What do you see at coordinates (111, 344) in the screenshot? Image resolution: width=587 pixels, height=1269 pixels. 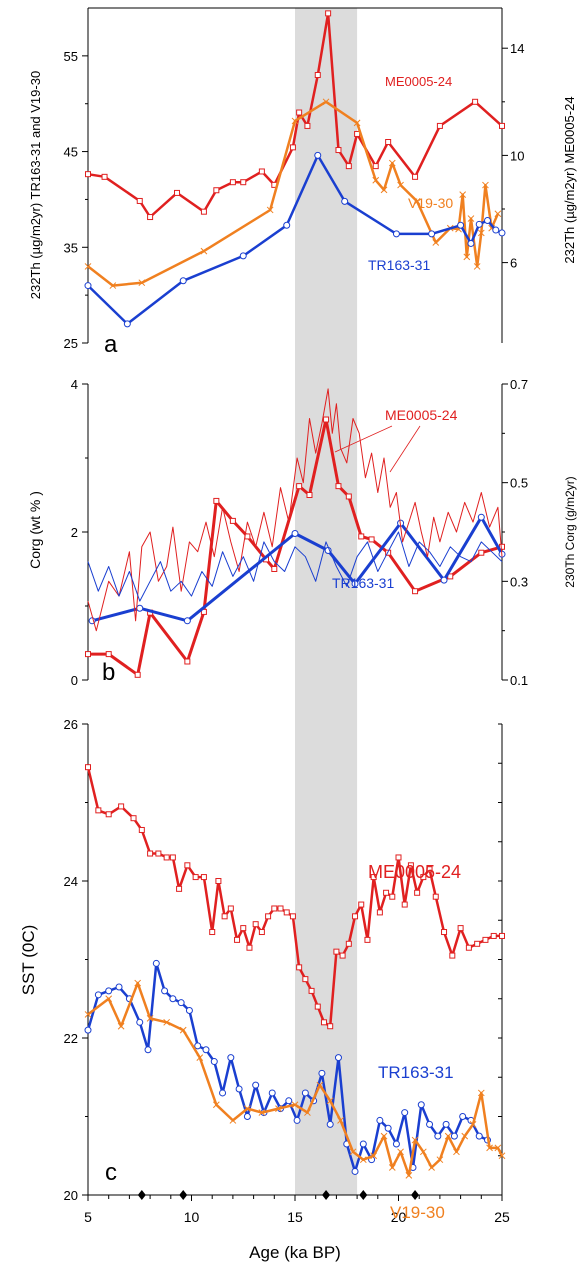 I see `panel-letter-a: a` at bounding box center [111, 344].